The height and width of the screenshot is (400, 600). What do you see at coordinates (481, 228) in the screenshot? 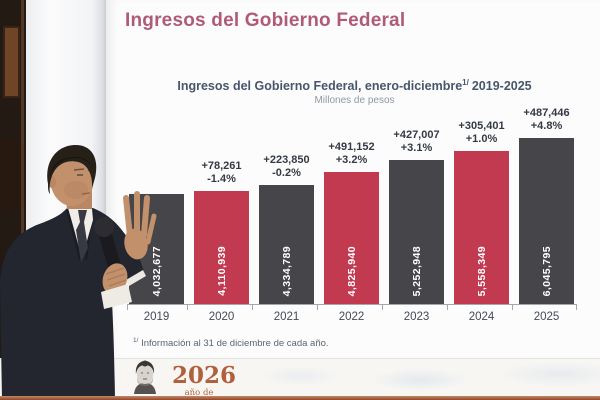
I see `bar-2024: 5,558,349` at bounding box center [481, 228].